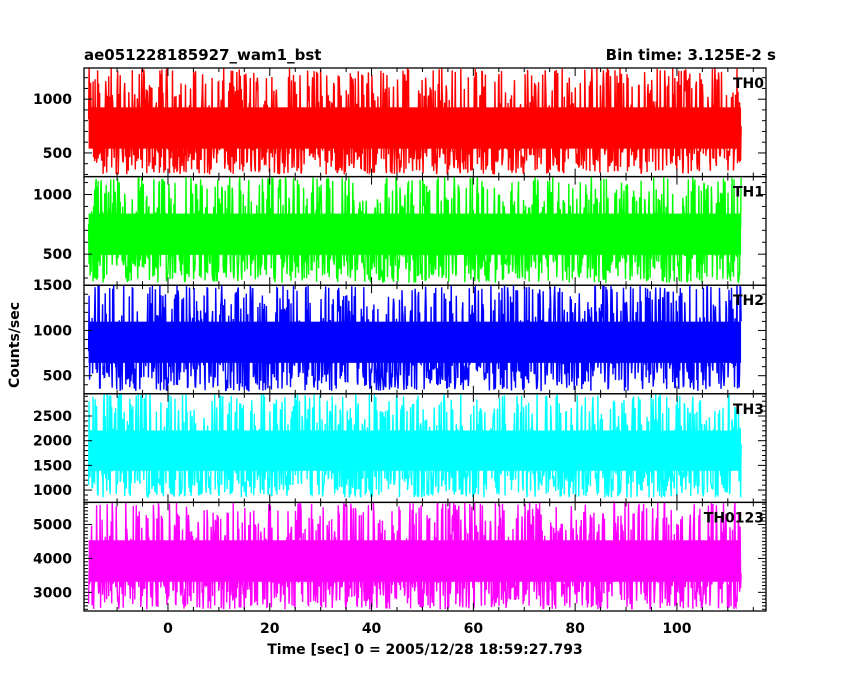 This screenshot has width=850, height=680. Describe the element at coordinates (414, 230) in the screenshot. I see `series-line-th1` at that location.